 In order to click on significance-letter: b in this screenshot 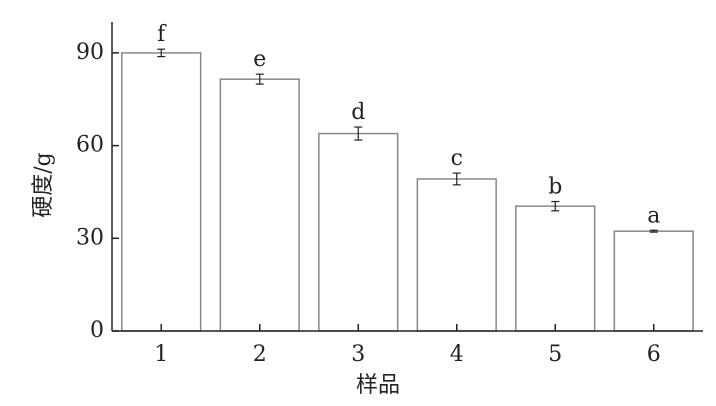, I will do `click(555, 187)`.